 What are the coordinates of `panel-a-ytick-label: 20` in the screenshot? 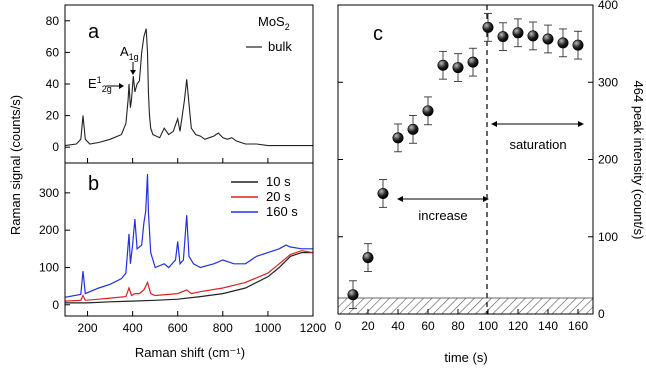 It's located at (53, 116).